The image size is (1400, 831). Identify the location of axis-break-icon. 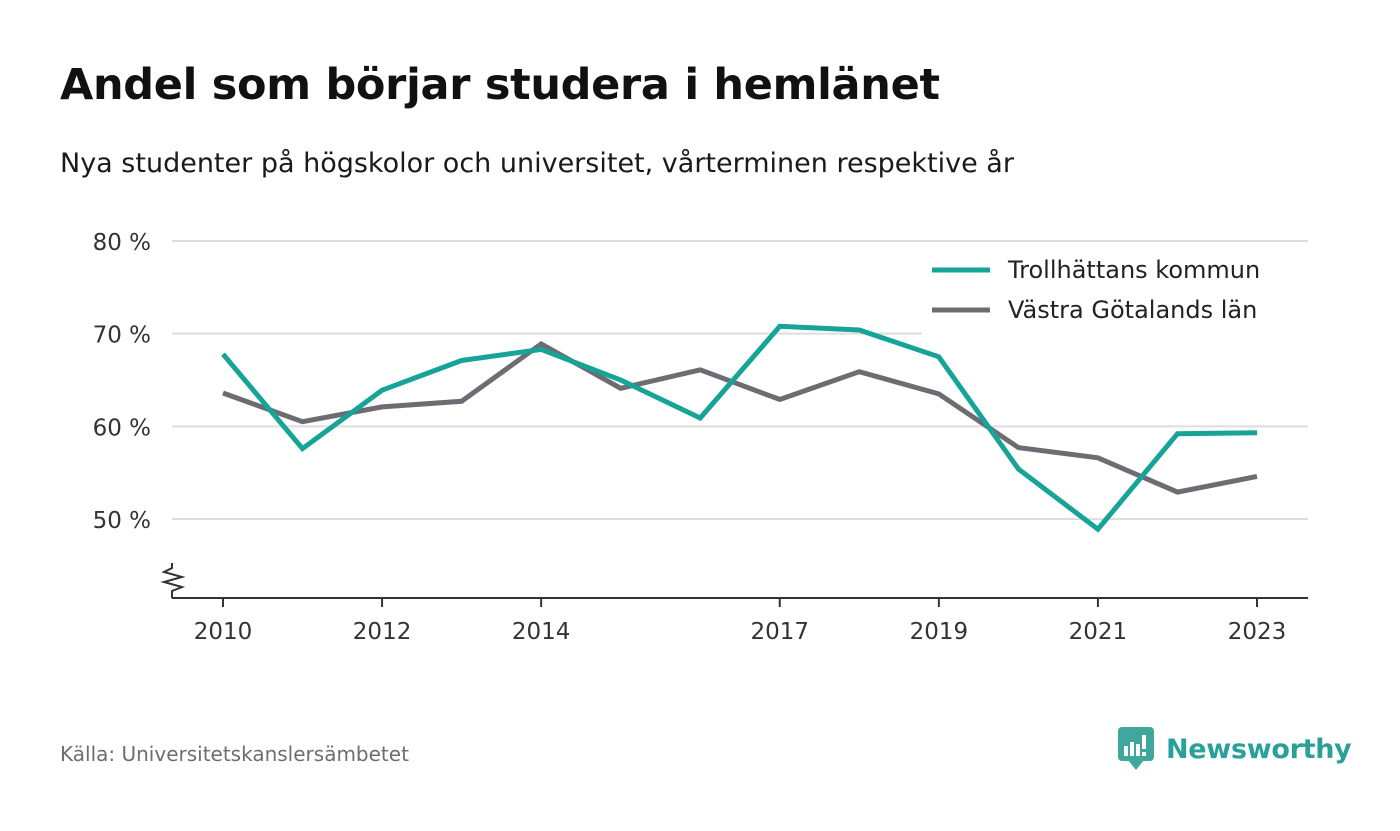
(173, 580).